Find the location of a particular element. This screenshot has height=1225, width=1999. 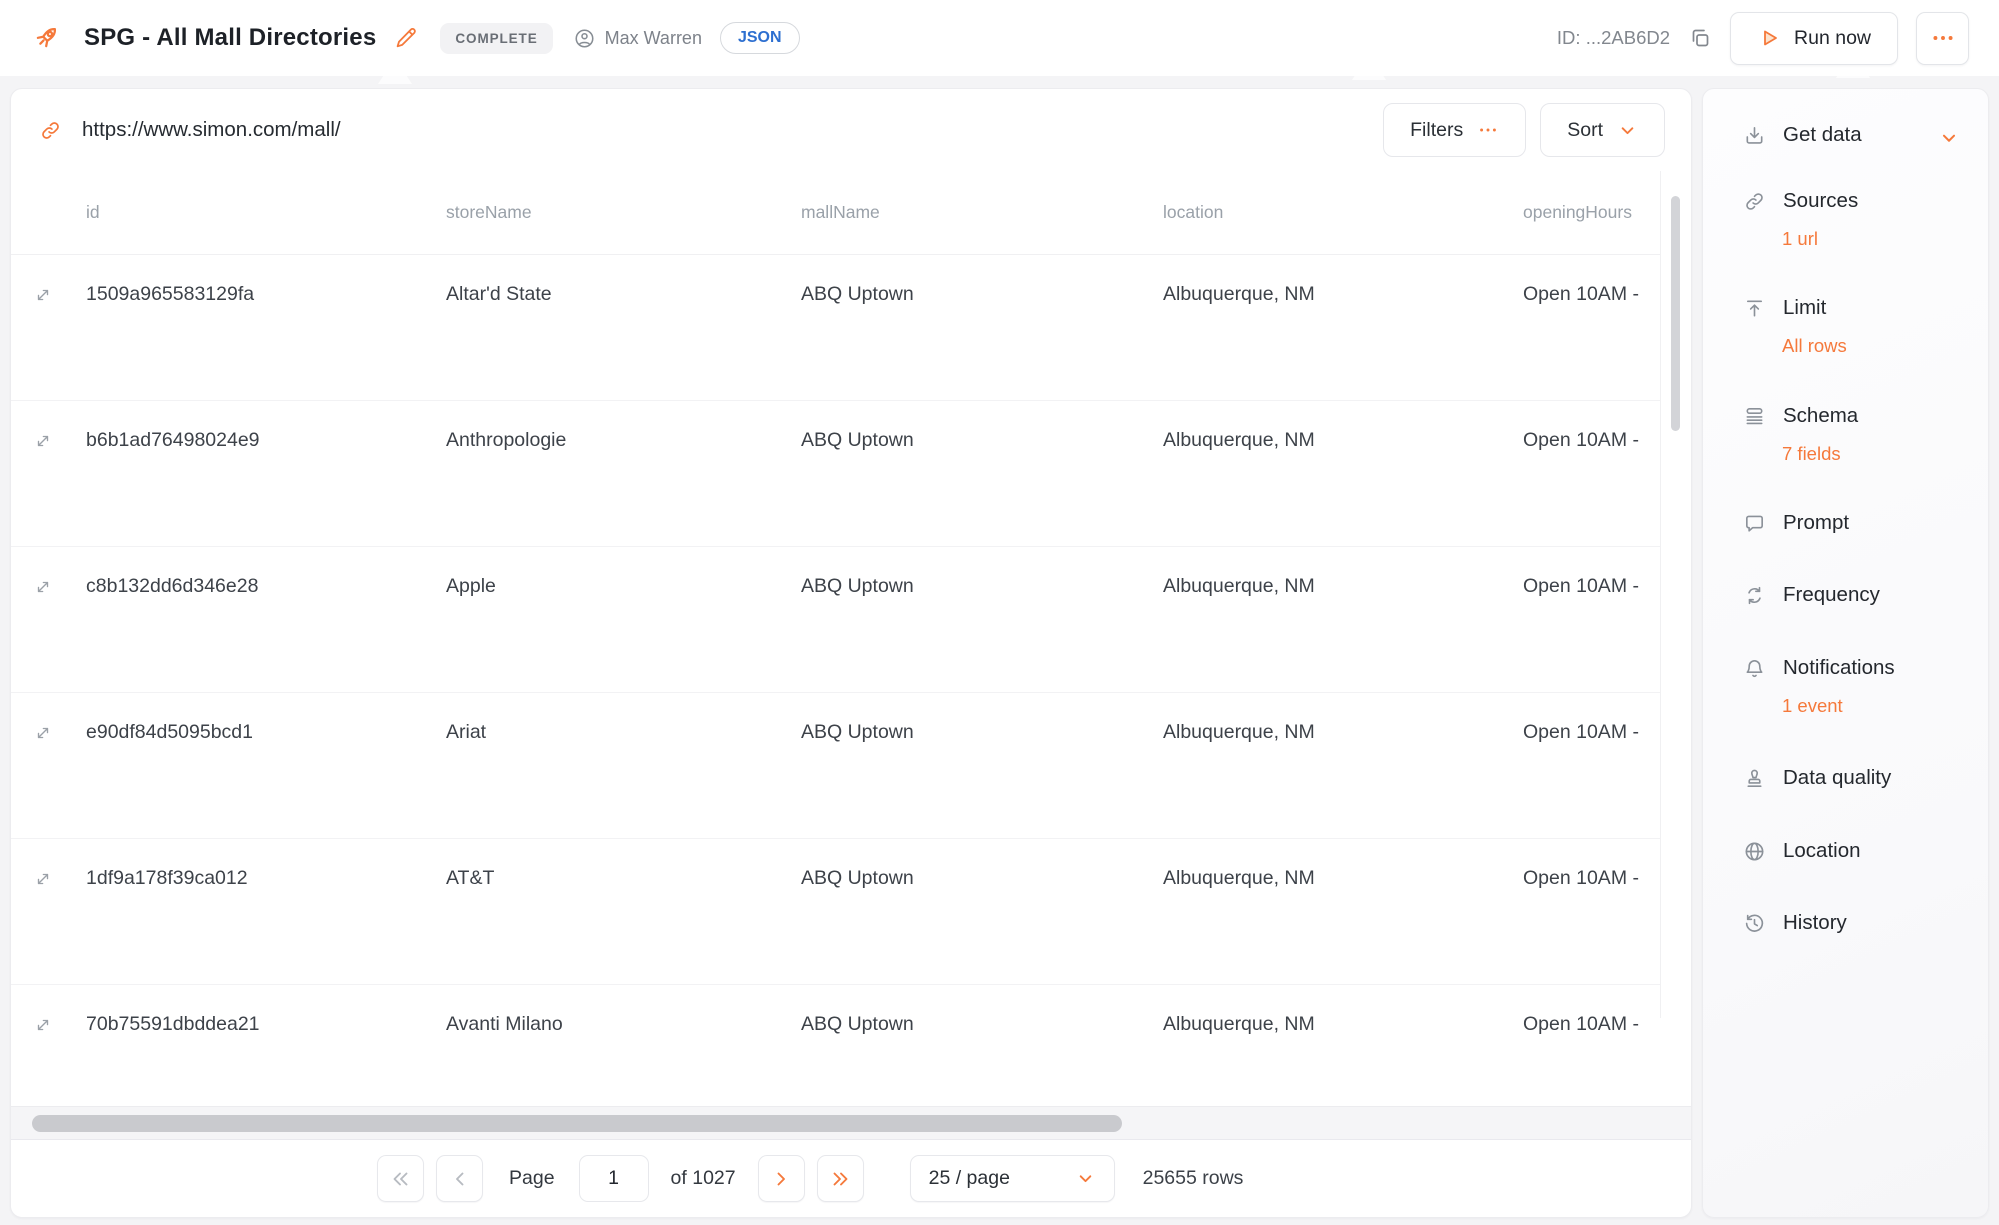

more-actions-button is located at coordinates (1942, 38).